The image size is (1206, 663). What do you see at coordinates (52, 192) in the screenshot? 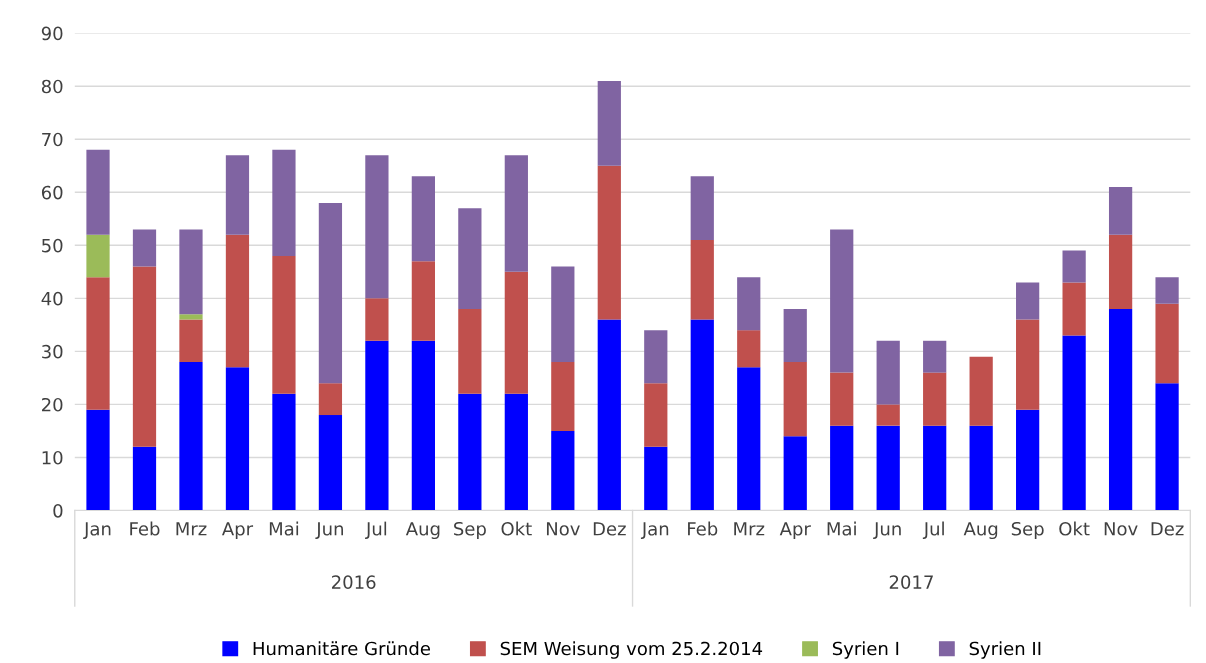
I see `y-tick-label: 60` at bounding box center [52, 192].